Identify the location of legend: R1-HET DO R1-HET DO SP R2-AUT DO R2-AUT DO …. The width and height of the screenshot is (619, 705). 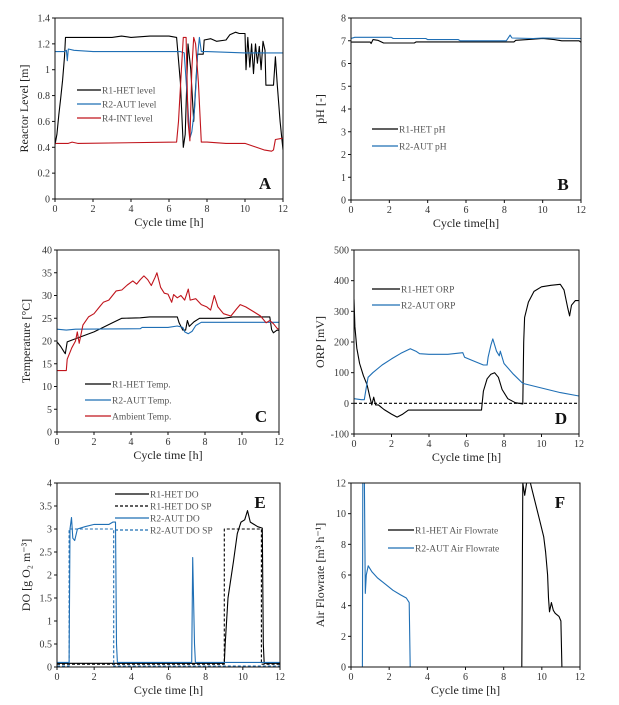
(164, 514).